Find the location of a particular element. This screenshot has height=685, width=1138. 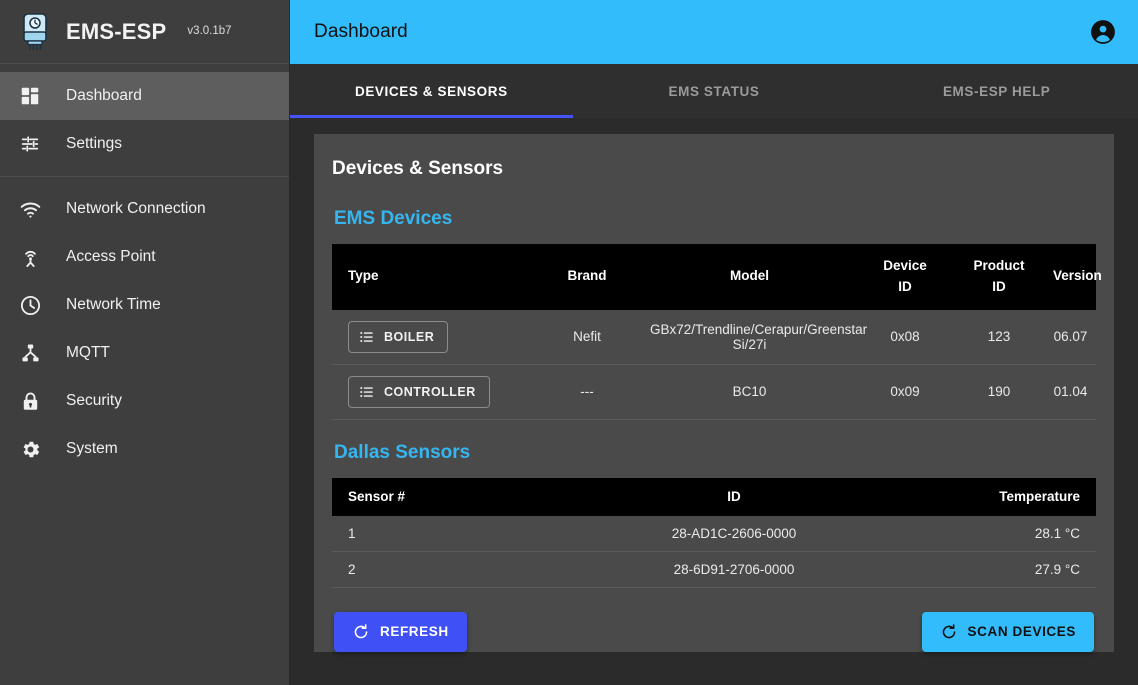

cell-version: 01.04 is located at coordinates (1070, 392).